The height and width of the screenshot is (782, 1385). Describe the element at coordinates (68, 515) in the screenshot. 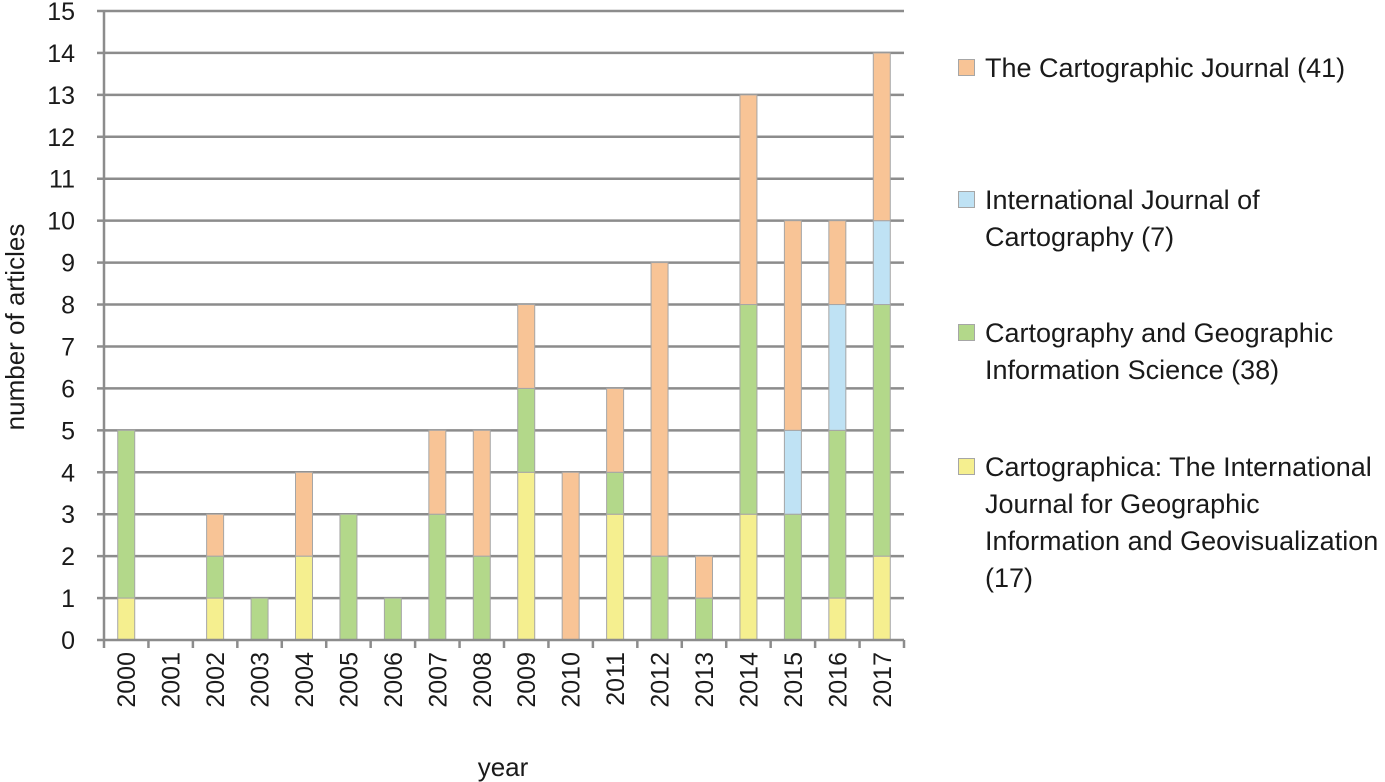

I see `y-tick-label: 3` at that location.